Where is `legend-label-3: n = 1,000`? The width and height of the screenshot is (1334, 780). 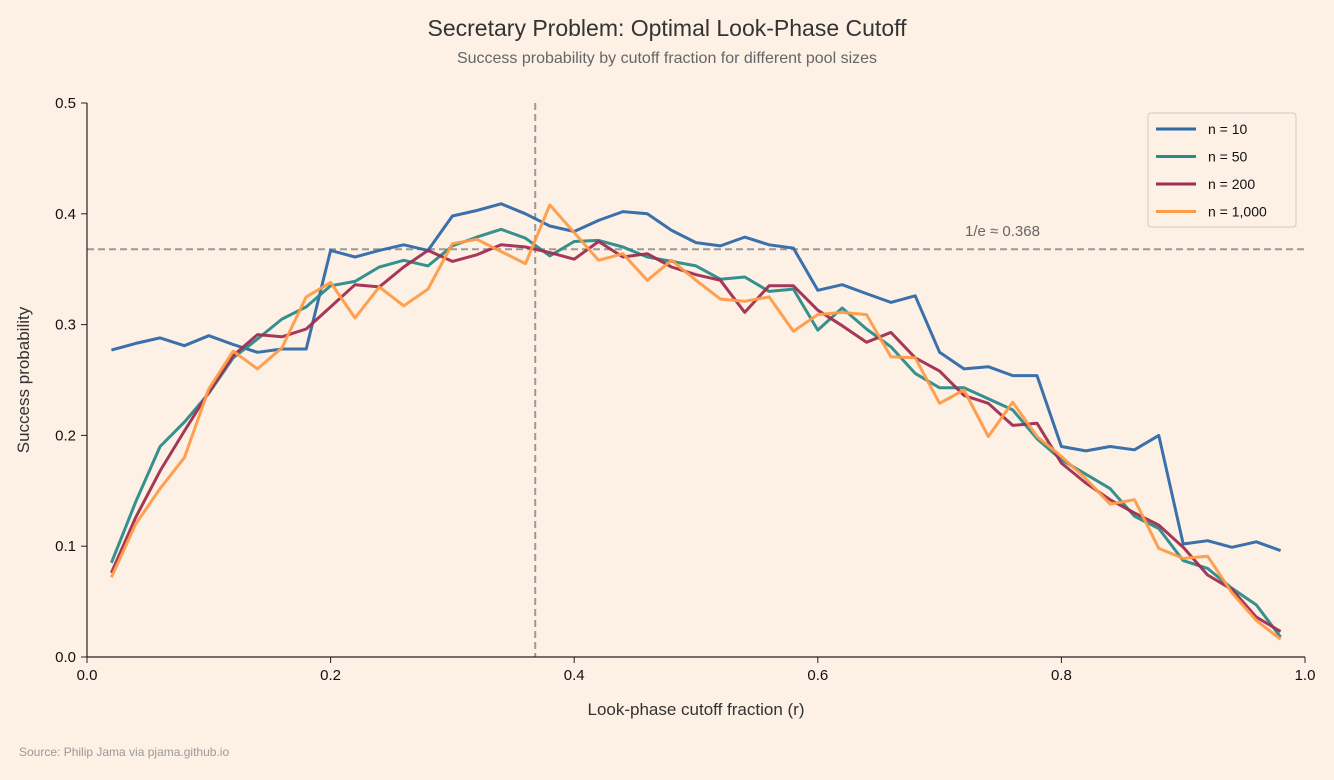
legend-label-3: n = 1,000 is located at coordinates (1237, 212).